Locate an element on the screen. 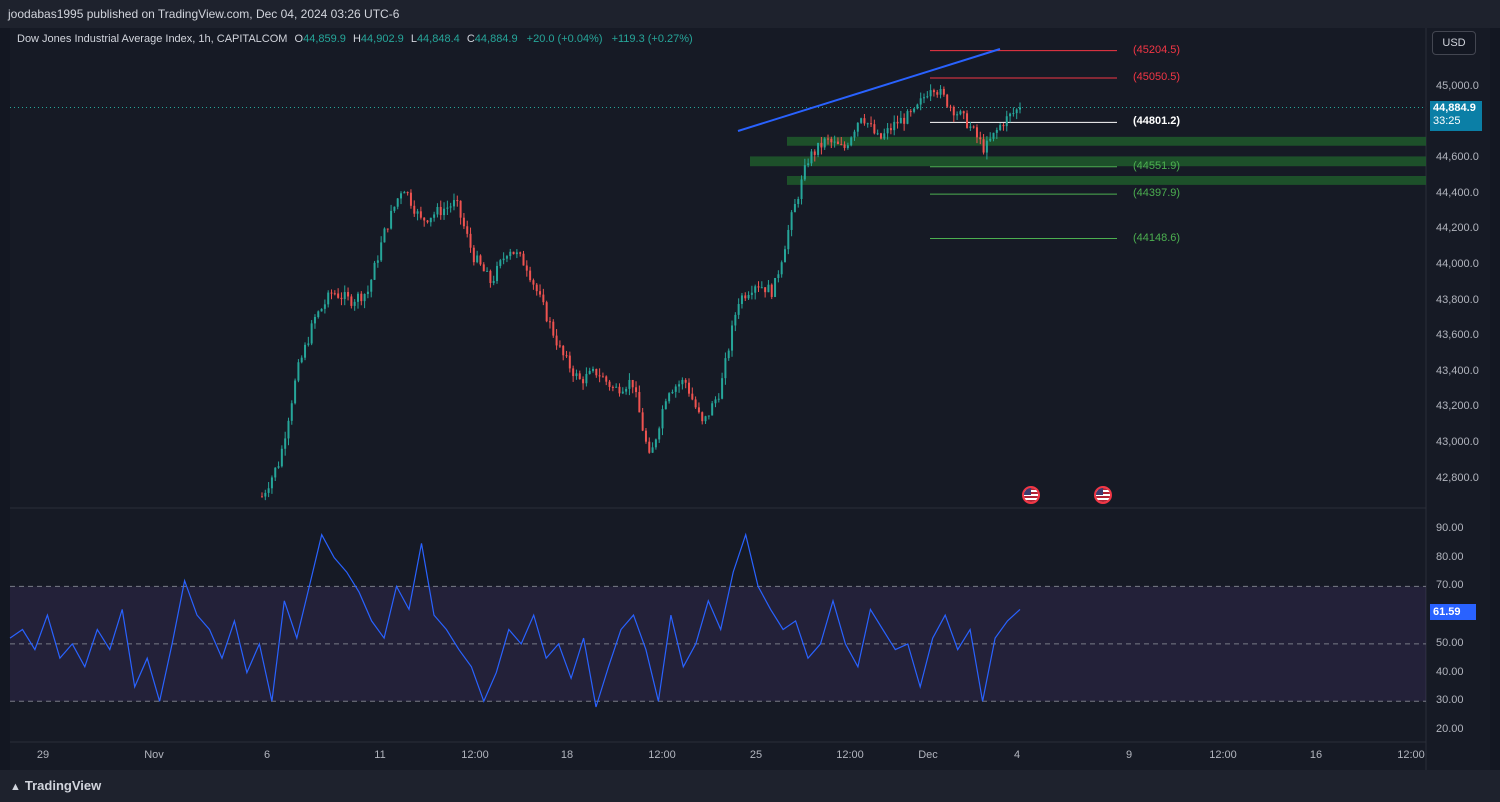 The image size is (1500, 802). rsi-tick-label: 80.00 is located at coordinates (1450, 556).